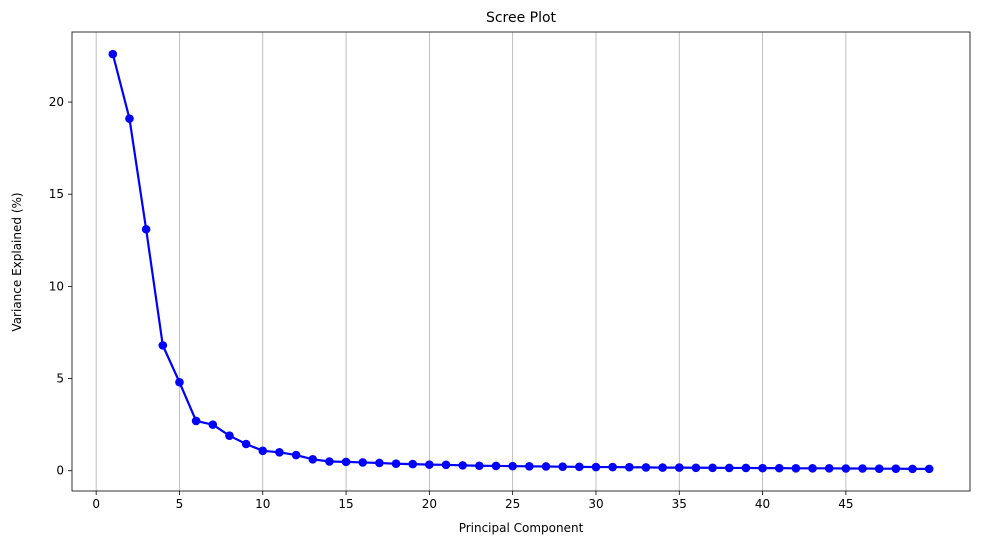 The width and height of the screenshot is (997, 550). Describe the element at coordinates (96, 504) in the screenshot. I see `x-tick-label: 0` at that location.